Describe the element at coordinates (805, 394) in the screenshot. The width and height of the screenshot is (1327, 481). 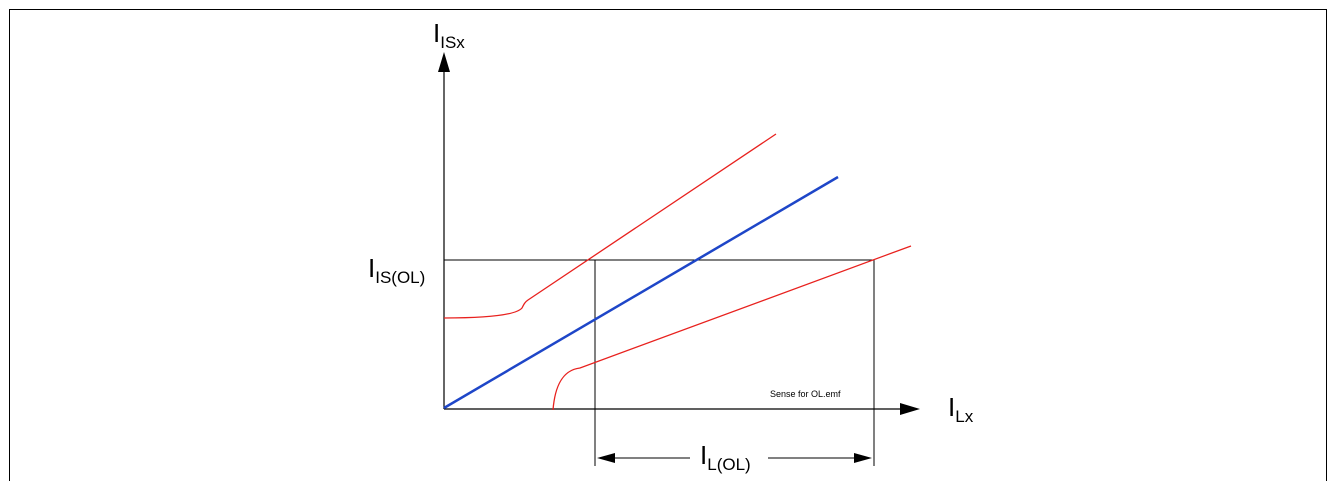
I see `file-caption: Sense for OL.emf` at that location.